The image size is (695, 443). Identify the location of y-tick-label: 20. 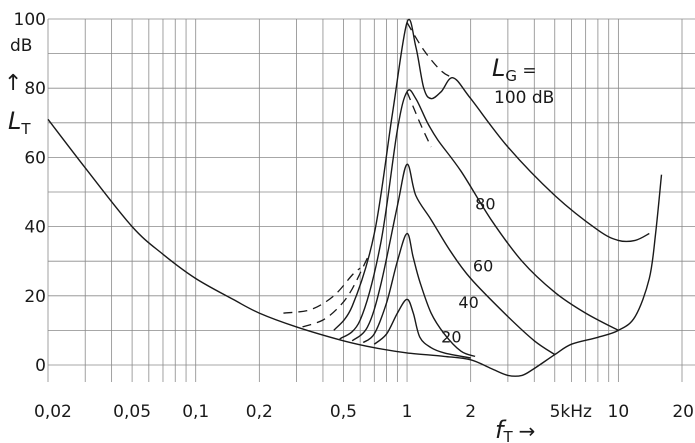
(35, 297).